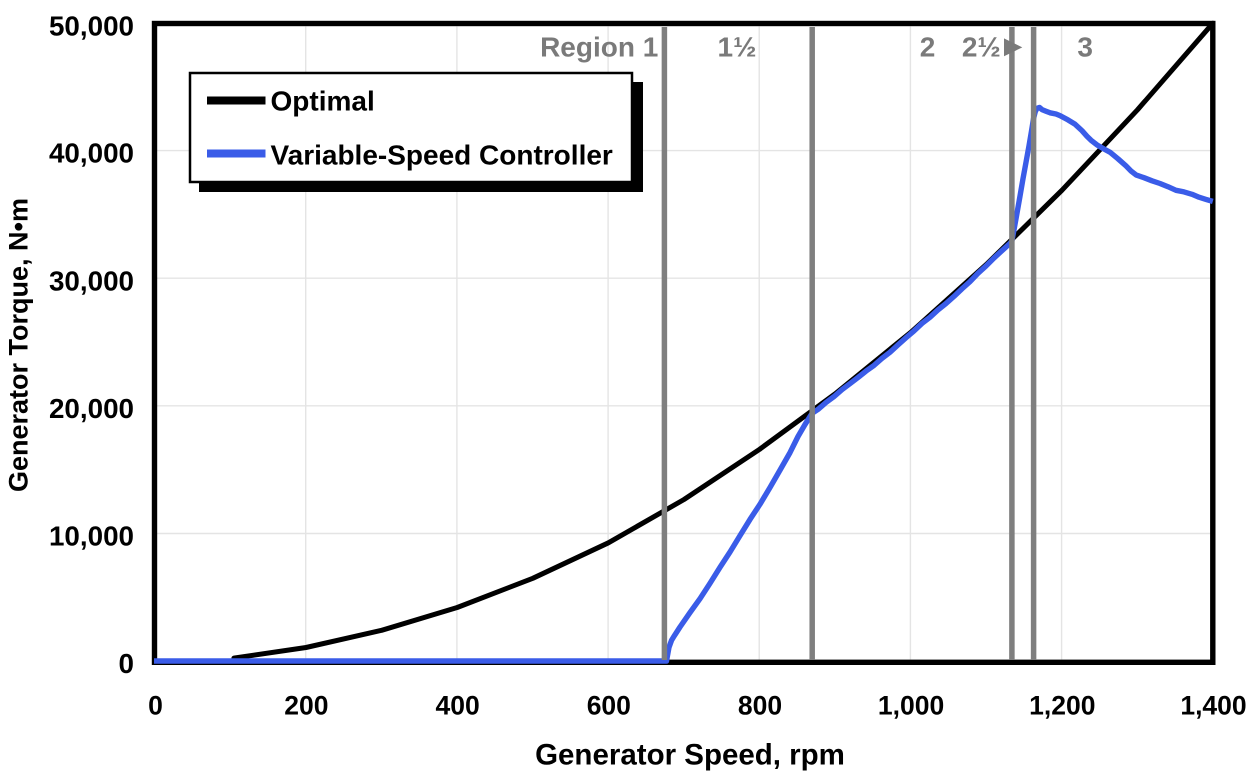 The image size is (1251, 783). I want to click on svg-text: 1,200, so click(1062, 706).